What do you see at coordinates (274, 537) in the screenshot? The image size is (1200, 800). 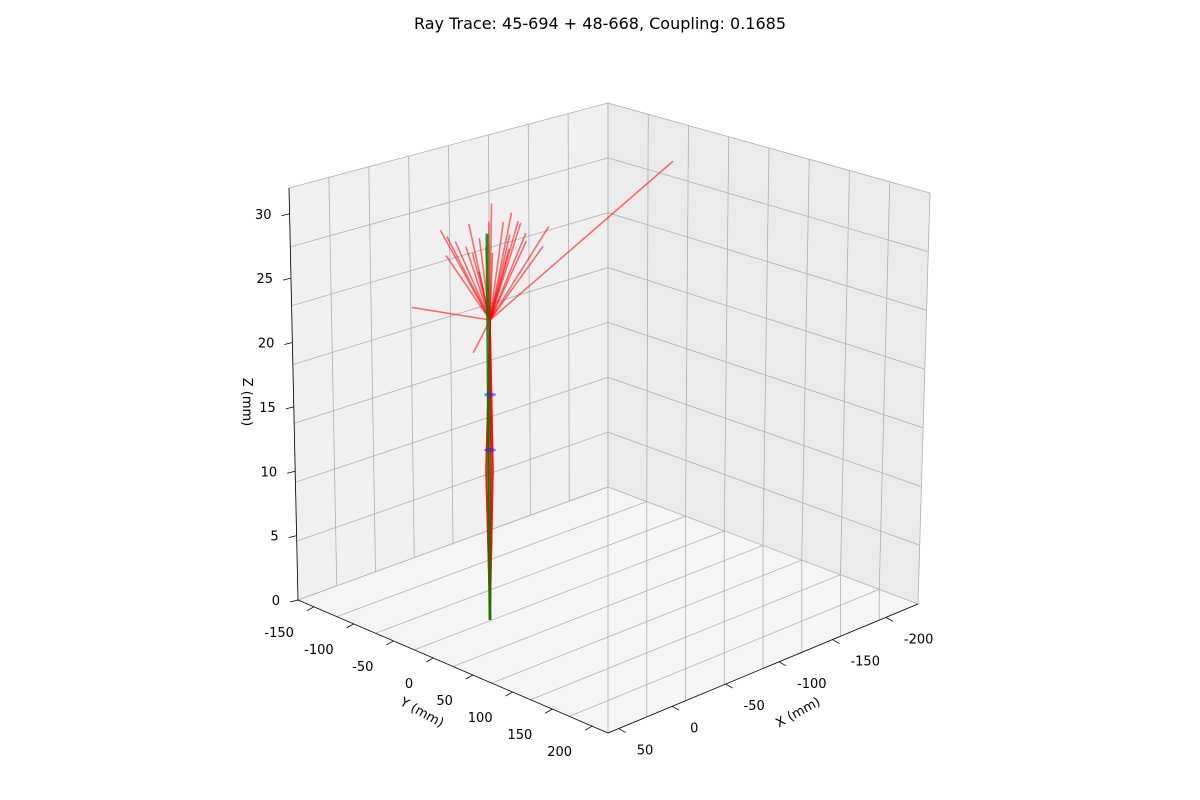 I see `z-tick-label: 5` at bounding box center [274, 537].